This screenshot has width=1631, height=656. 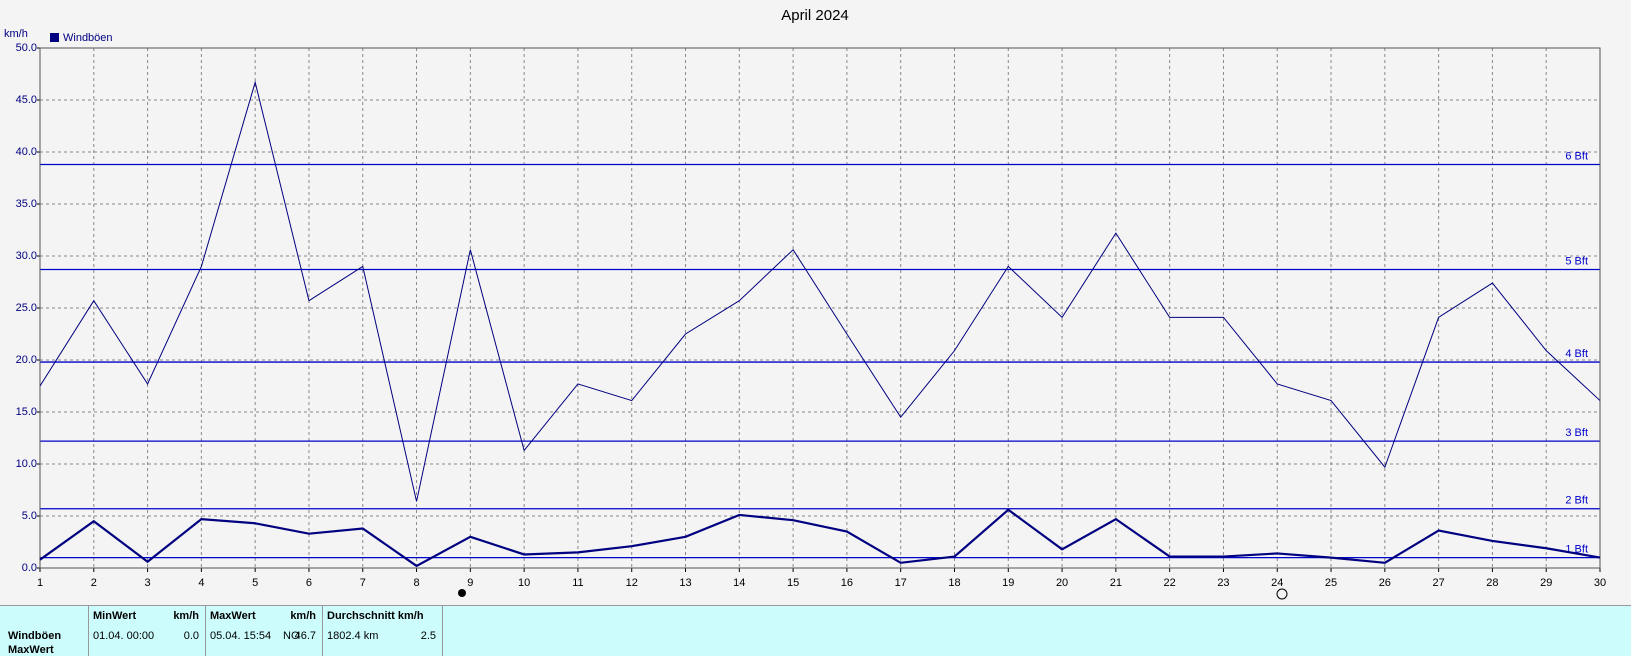 I want to click on x-tick-label: 10, so click(x=524, y=583).